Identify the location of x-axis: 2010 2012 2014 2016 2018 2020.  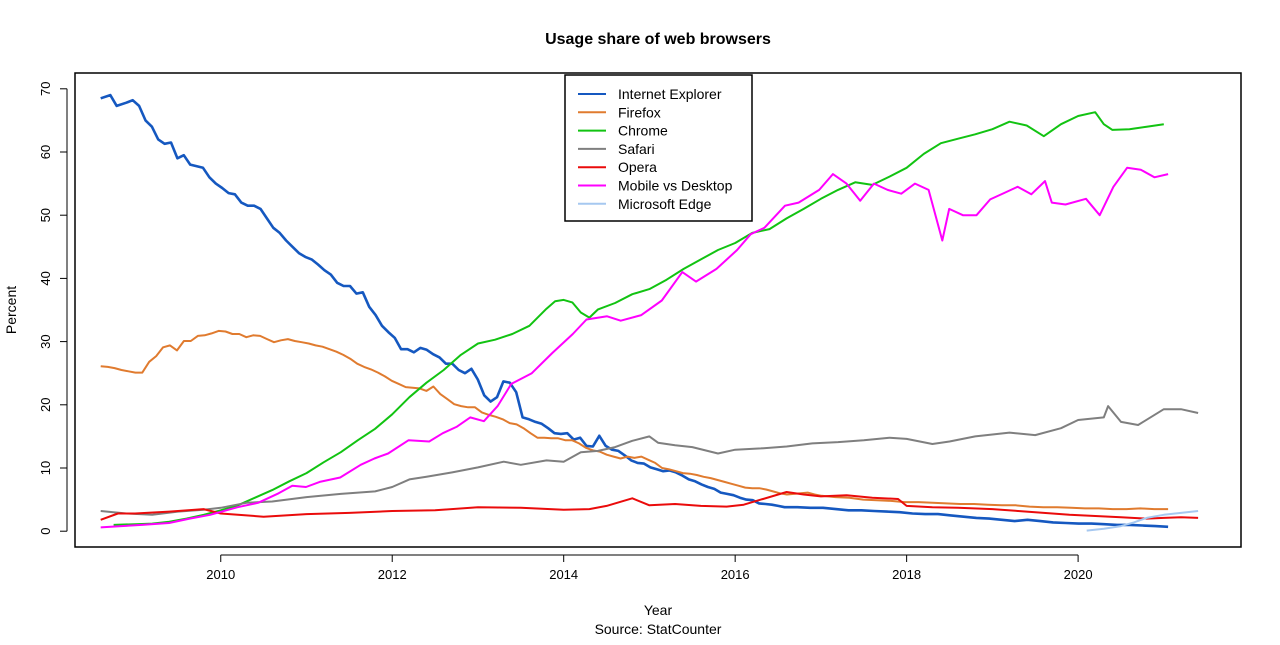
(649, 568).